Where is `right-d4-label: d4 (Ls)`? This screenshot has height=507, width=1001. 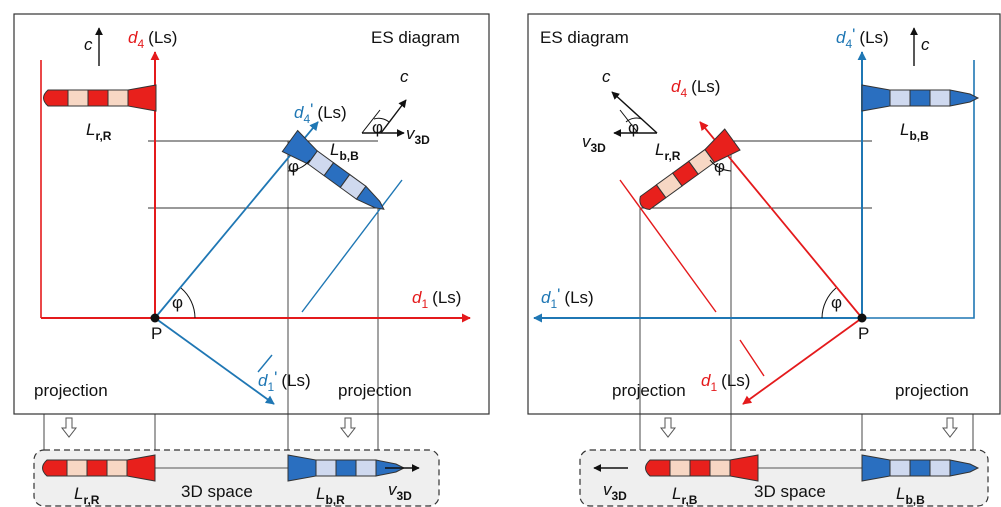 right-d4-label: d4 (Ls) is located at coordinates (695, 88).